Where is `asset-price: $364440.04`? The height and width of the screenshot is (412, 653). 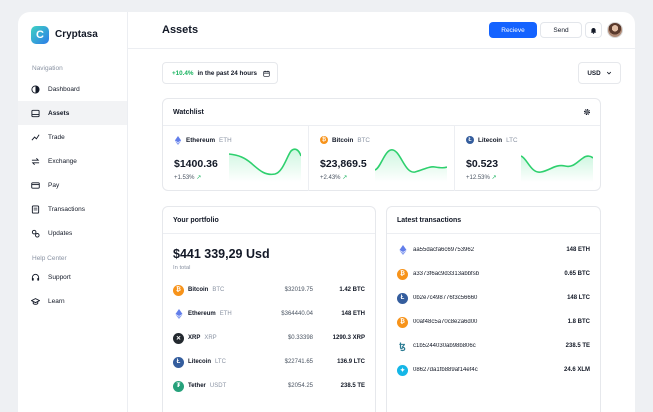 asset-price: $364440.04 is located at coordinates (297, 314).